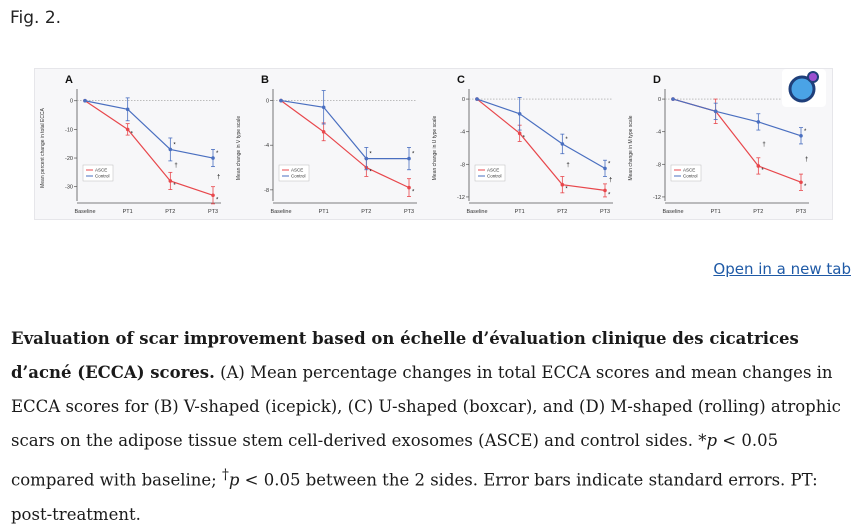  What do you see at coordinates (395, 460) in the screenshot?
I see `caption-text-2: < 0.05 compared with baseline;` at bounding box center [395, 460].